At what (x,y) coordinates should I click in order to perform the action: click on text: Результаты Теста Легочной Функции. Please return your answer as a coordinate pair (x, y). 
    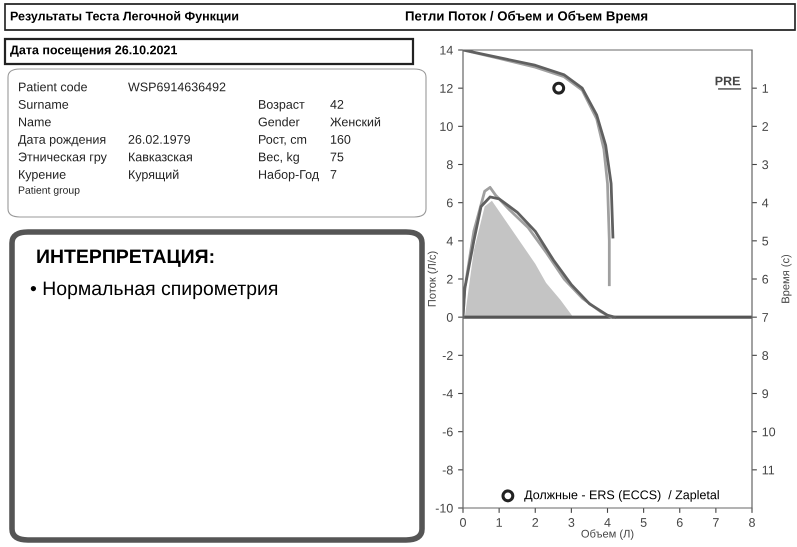
    Looking at the image, I should click on (124, 17).